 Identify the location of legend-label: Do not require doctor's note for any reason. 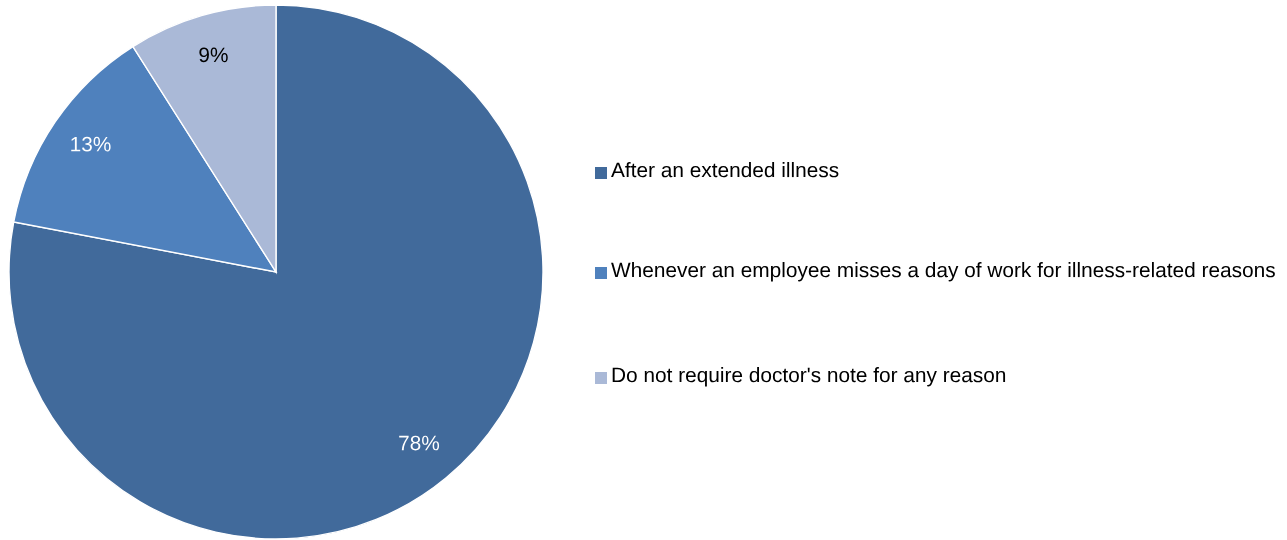
(809, 377).